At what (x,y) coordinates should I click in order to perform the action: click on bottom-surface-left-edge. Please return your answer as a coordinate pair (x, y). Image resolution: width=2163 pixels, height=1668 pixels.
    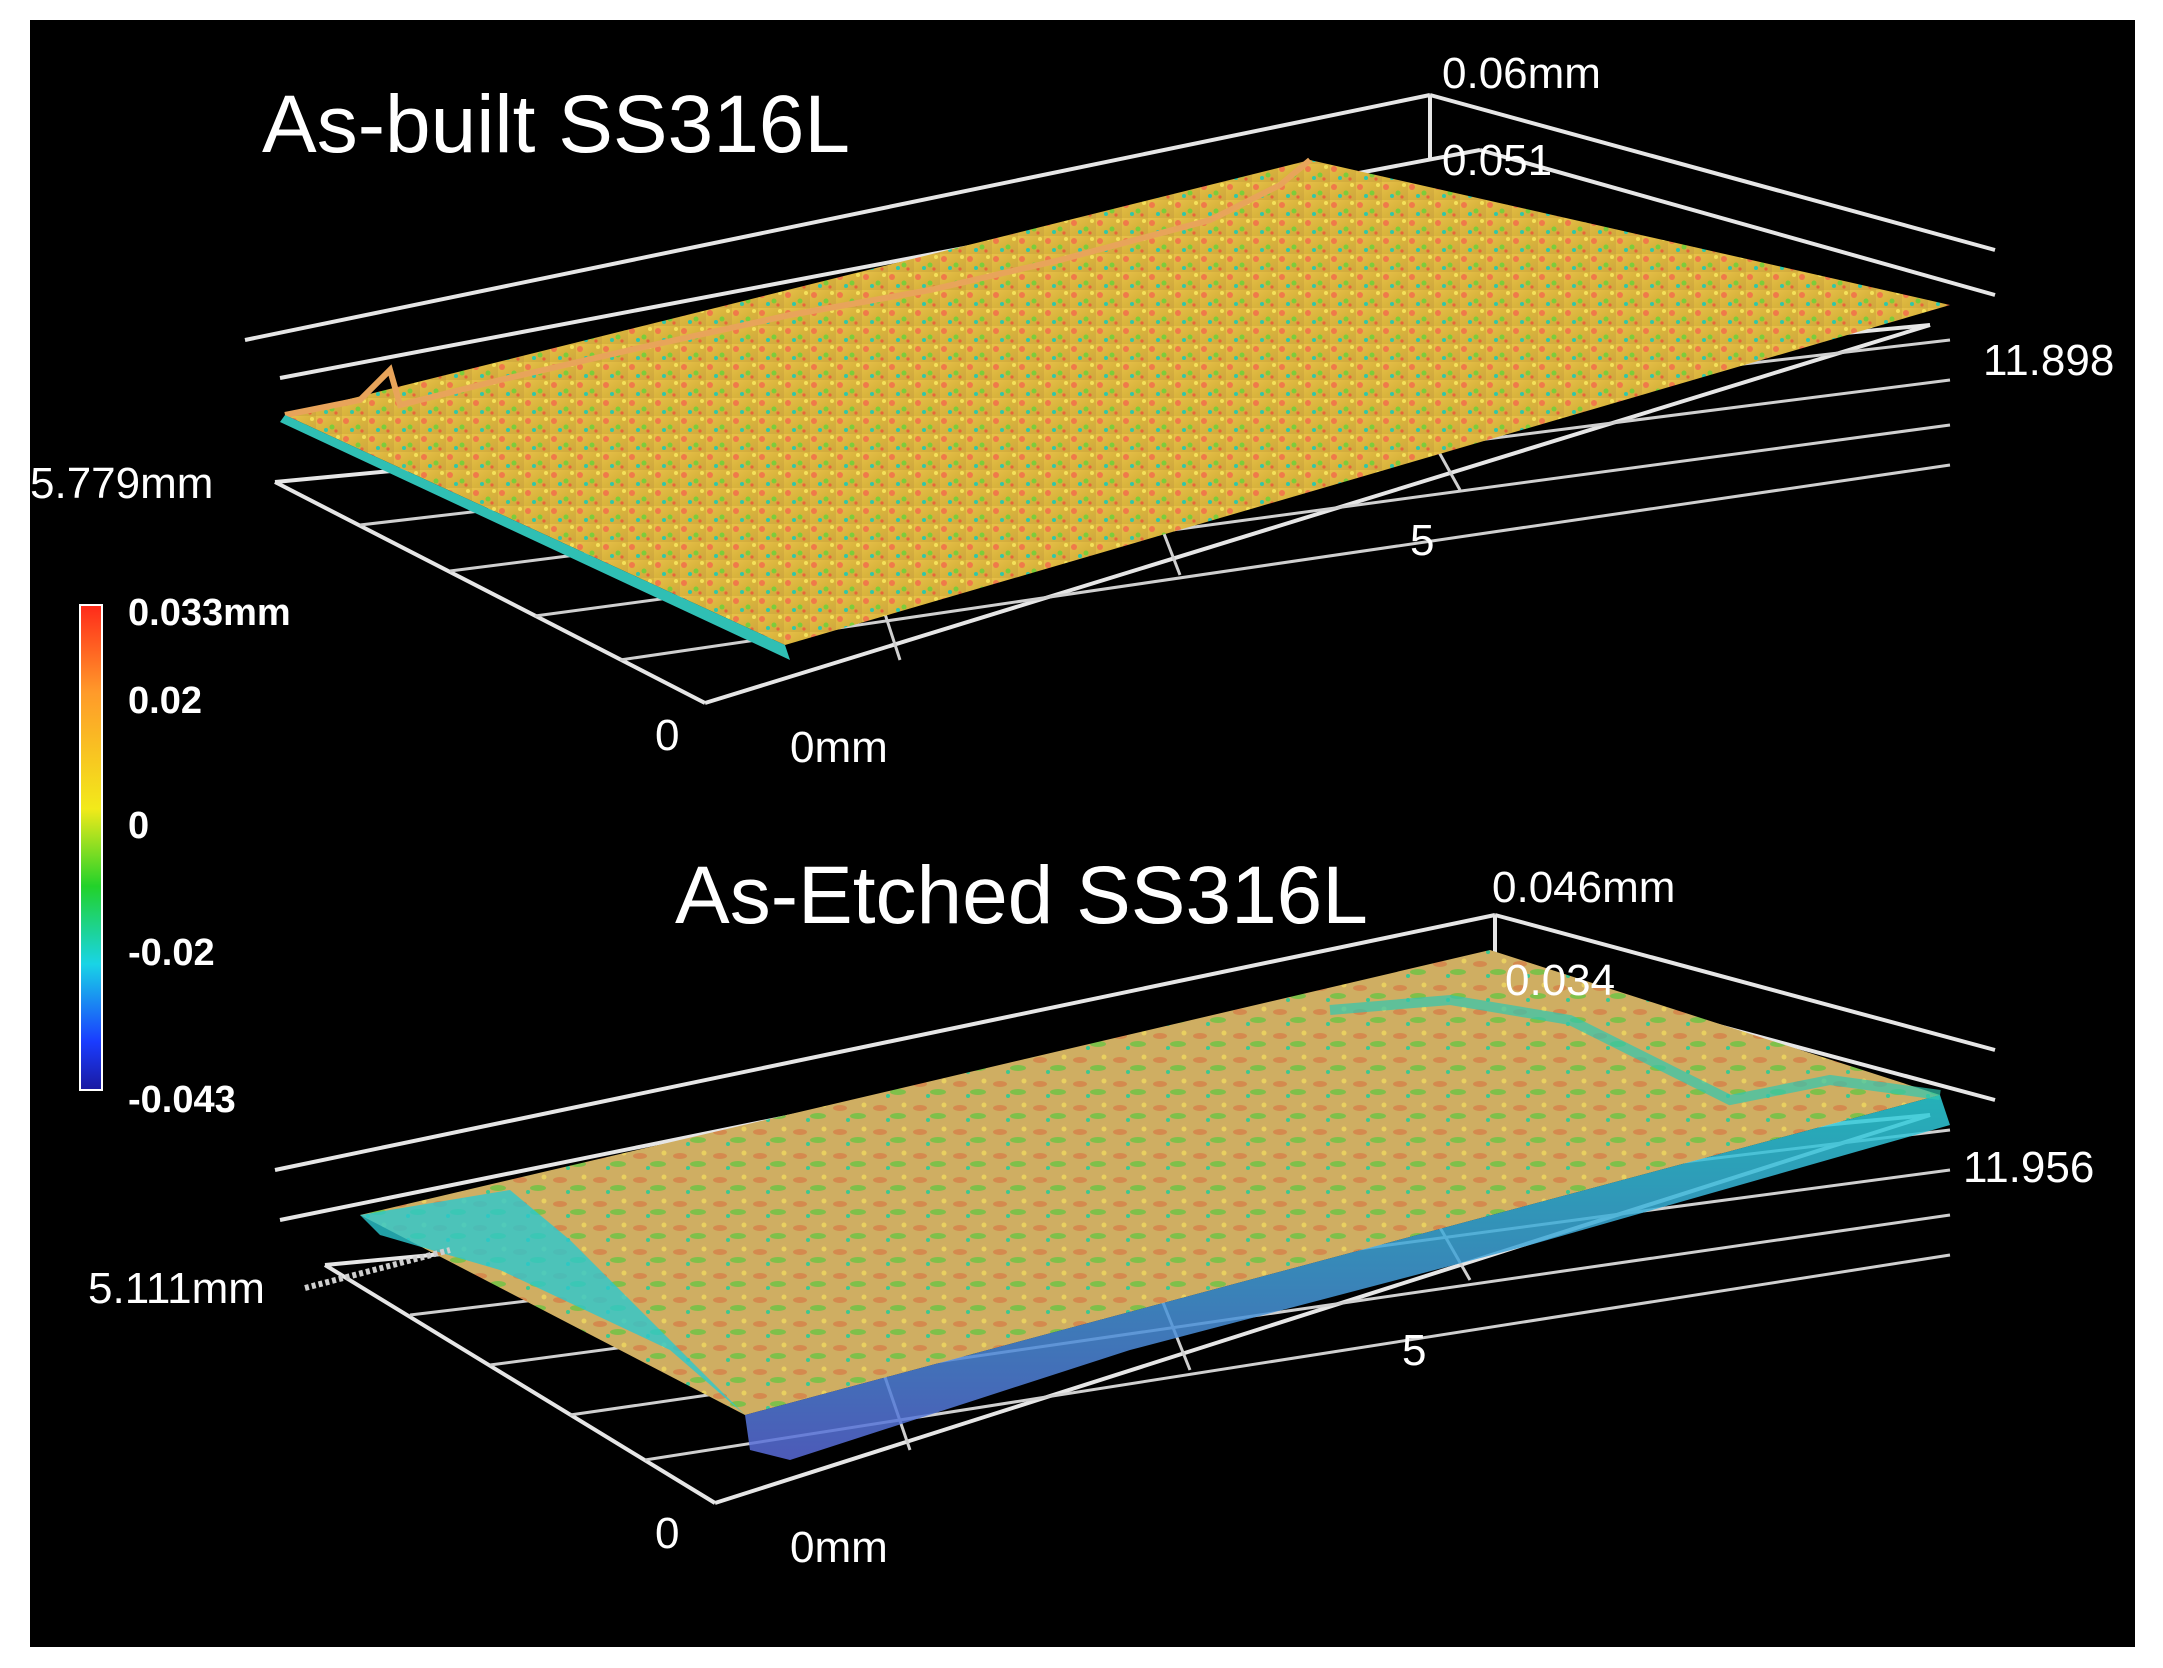
    Looking at the image, I should click on (552, 1302).